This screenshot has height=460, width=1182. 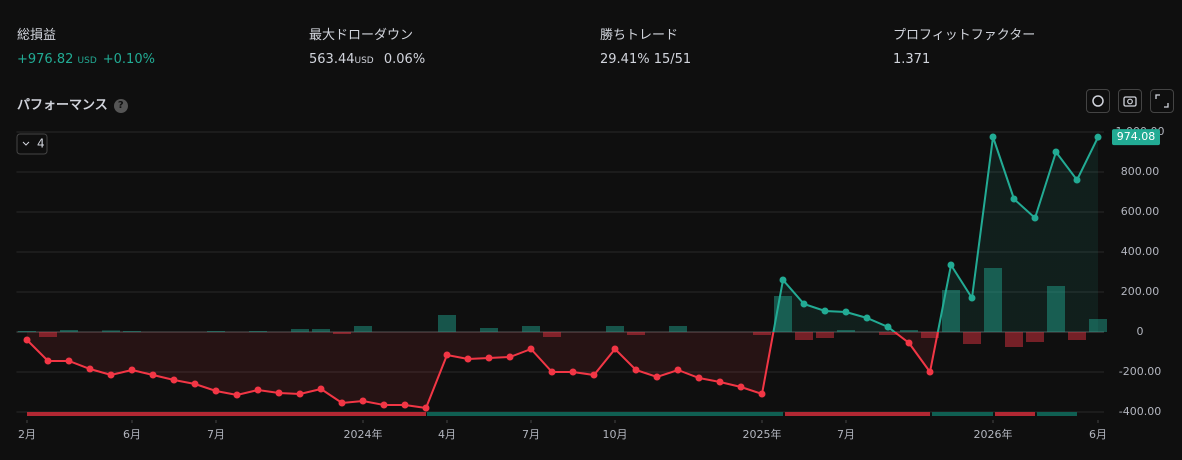 I want to click on x-tick-label: 2024年, so click(x=363, y=434).